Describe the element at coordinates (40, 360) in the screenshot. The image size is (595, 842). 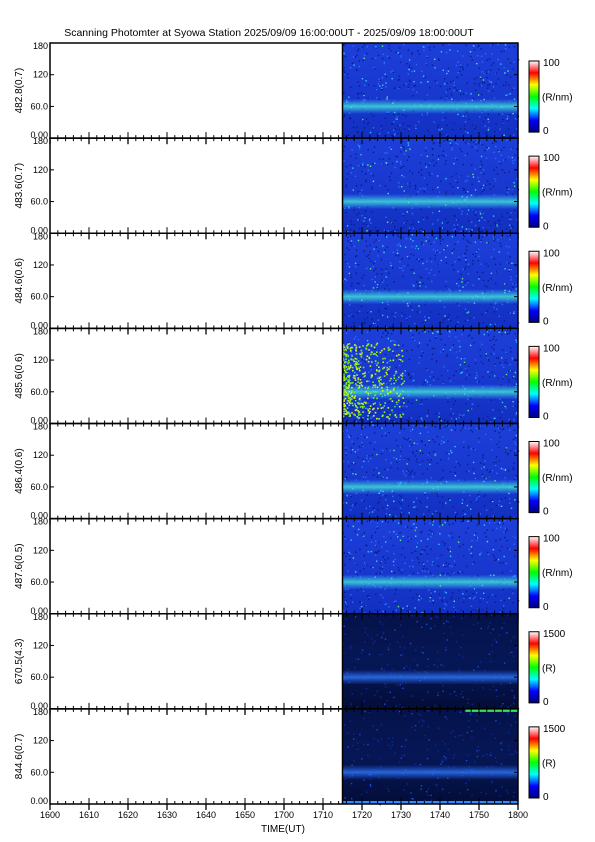
I see `y-tick-label: 120` at that location.